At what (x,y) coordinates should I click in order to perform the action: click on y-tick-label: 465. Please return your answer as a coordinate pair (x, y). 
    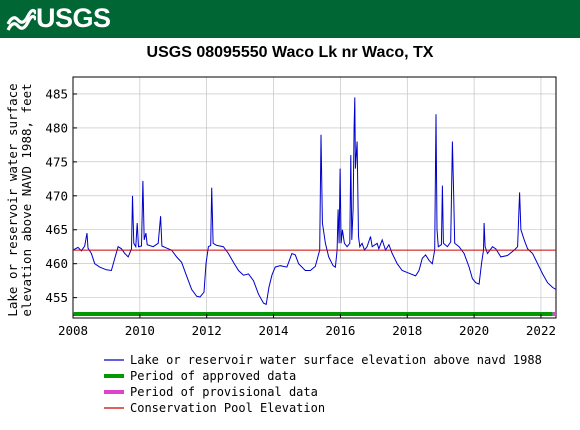
    Looking at the image, I should click on (56, 229).